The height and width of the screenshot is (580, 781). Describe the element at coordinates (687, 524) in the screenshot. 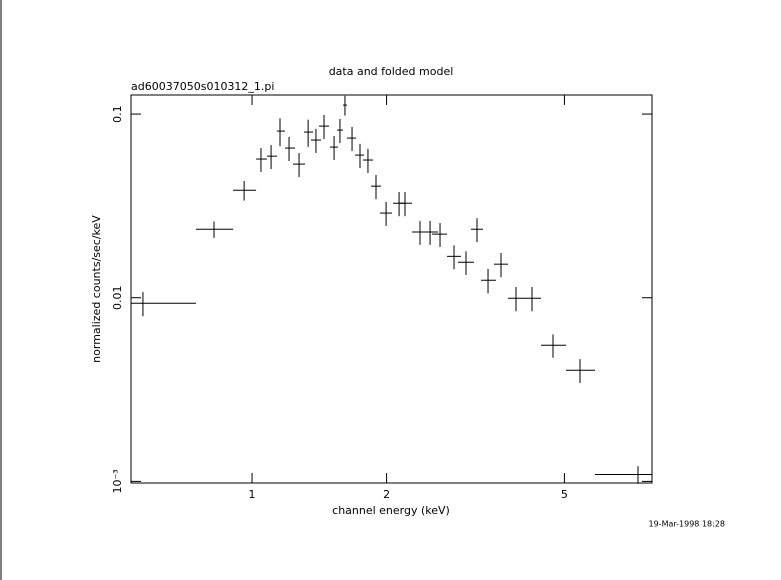

I see `timestamp: 19-Mar-1998 18:28` at that location.